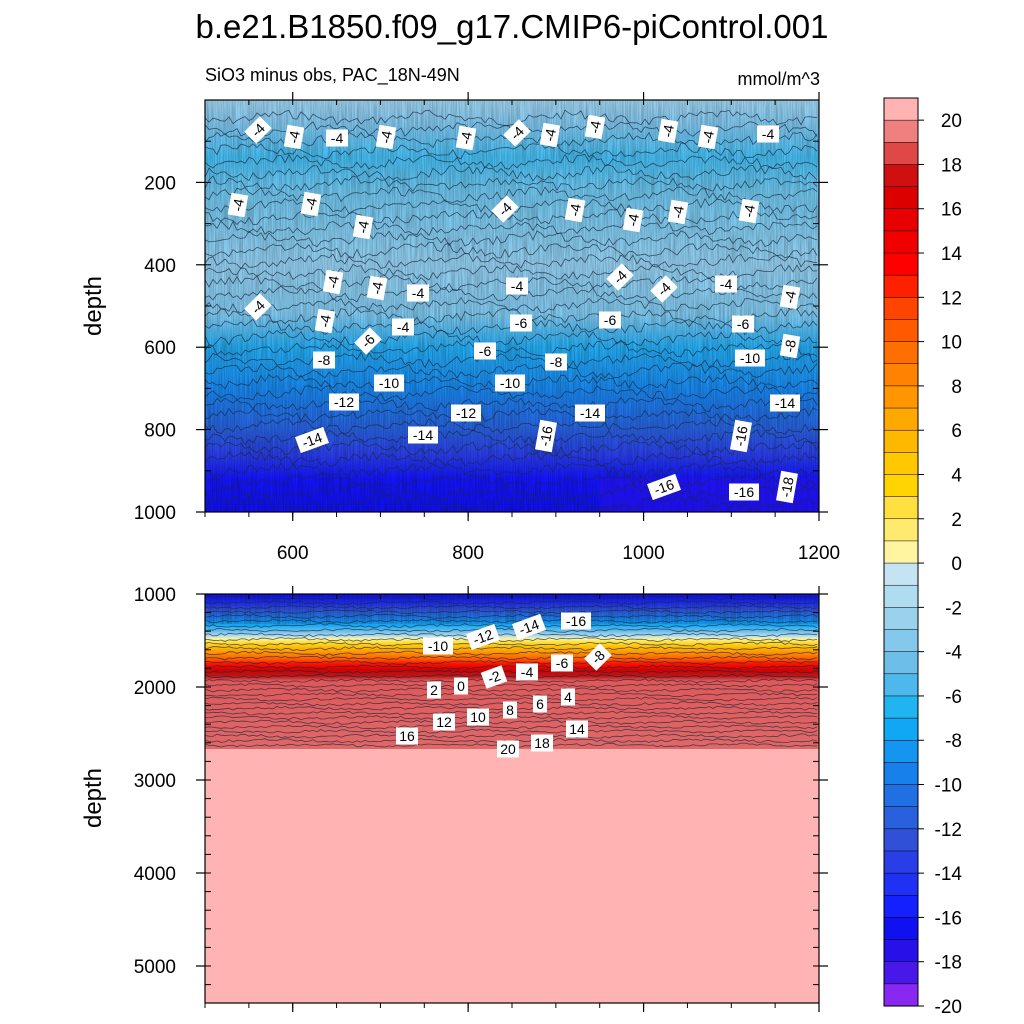 This screenshot has width=1024, height=1024. I want to click on contour-label-text: -12, so click(483, 637).